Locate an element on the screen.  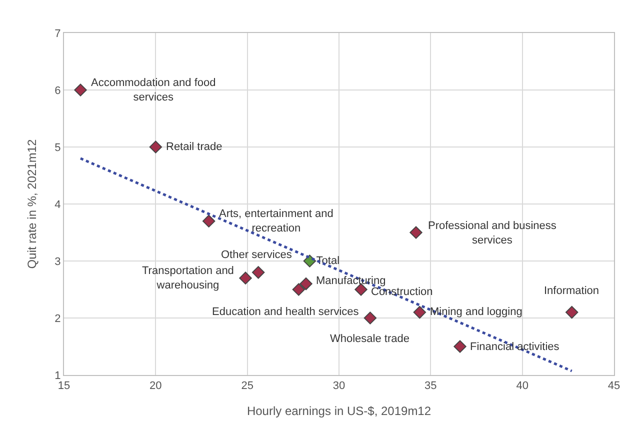
x-tick-label: 15 is located at coordinates (64, 386).